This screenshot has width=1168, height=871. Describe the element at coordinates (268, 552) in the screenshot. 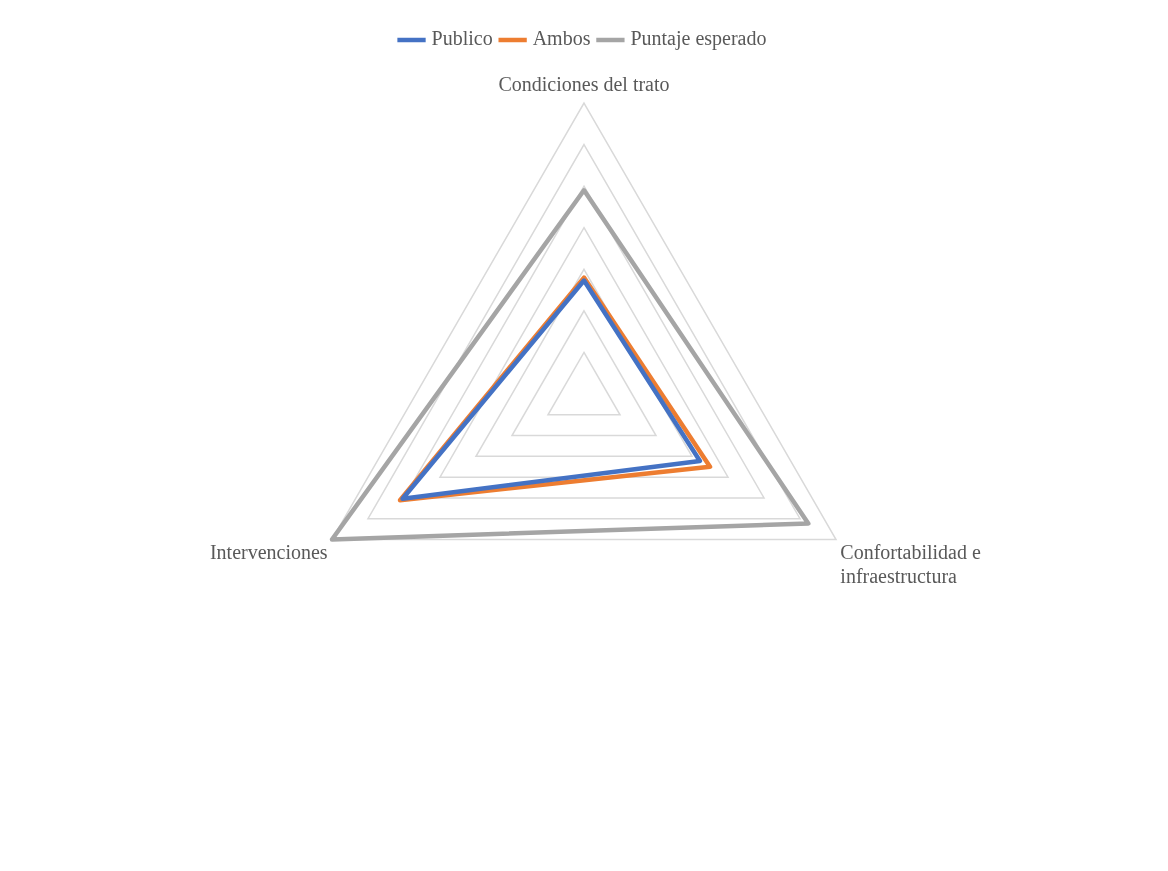

I see `spoke-label: Intervenciones` at that location.